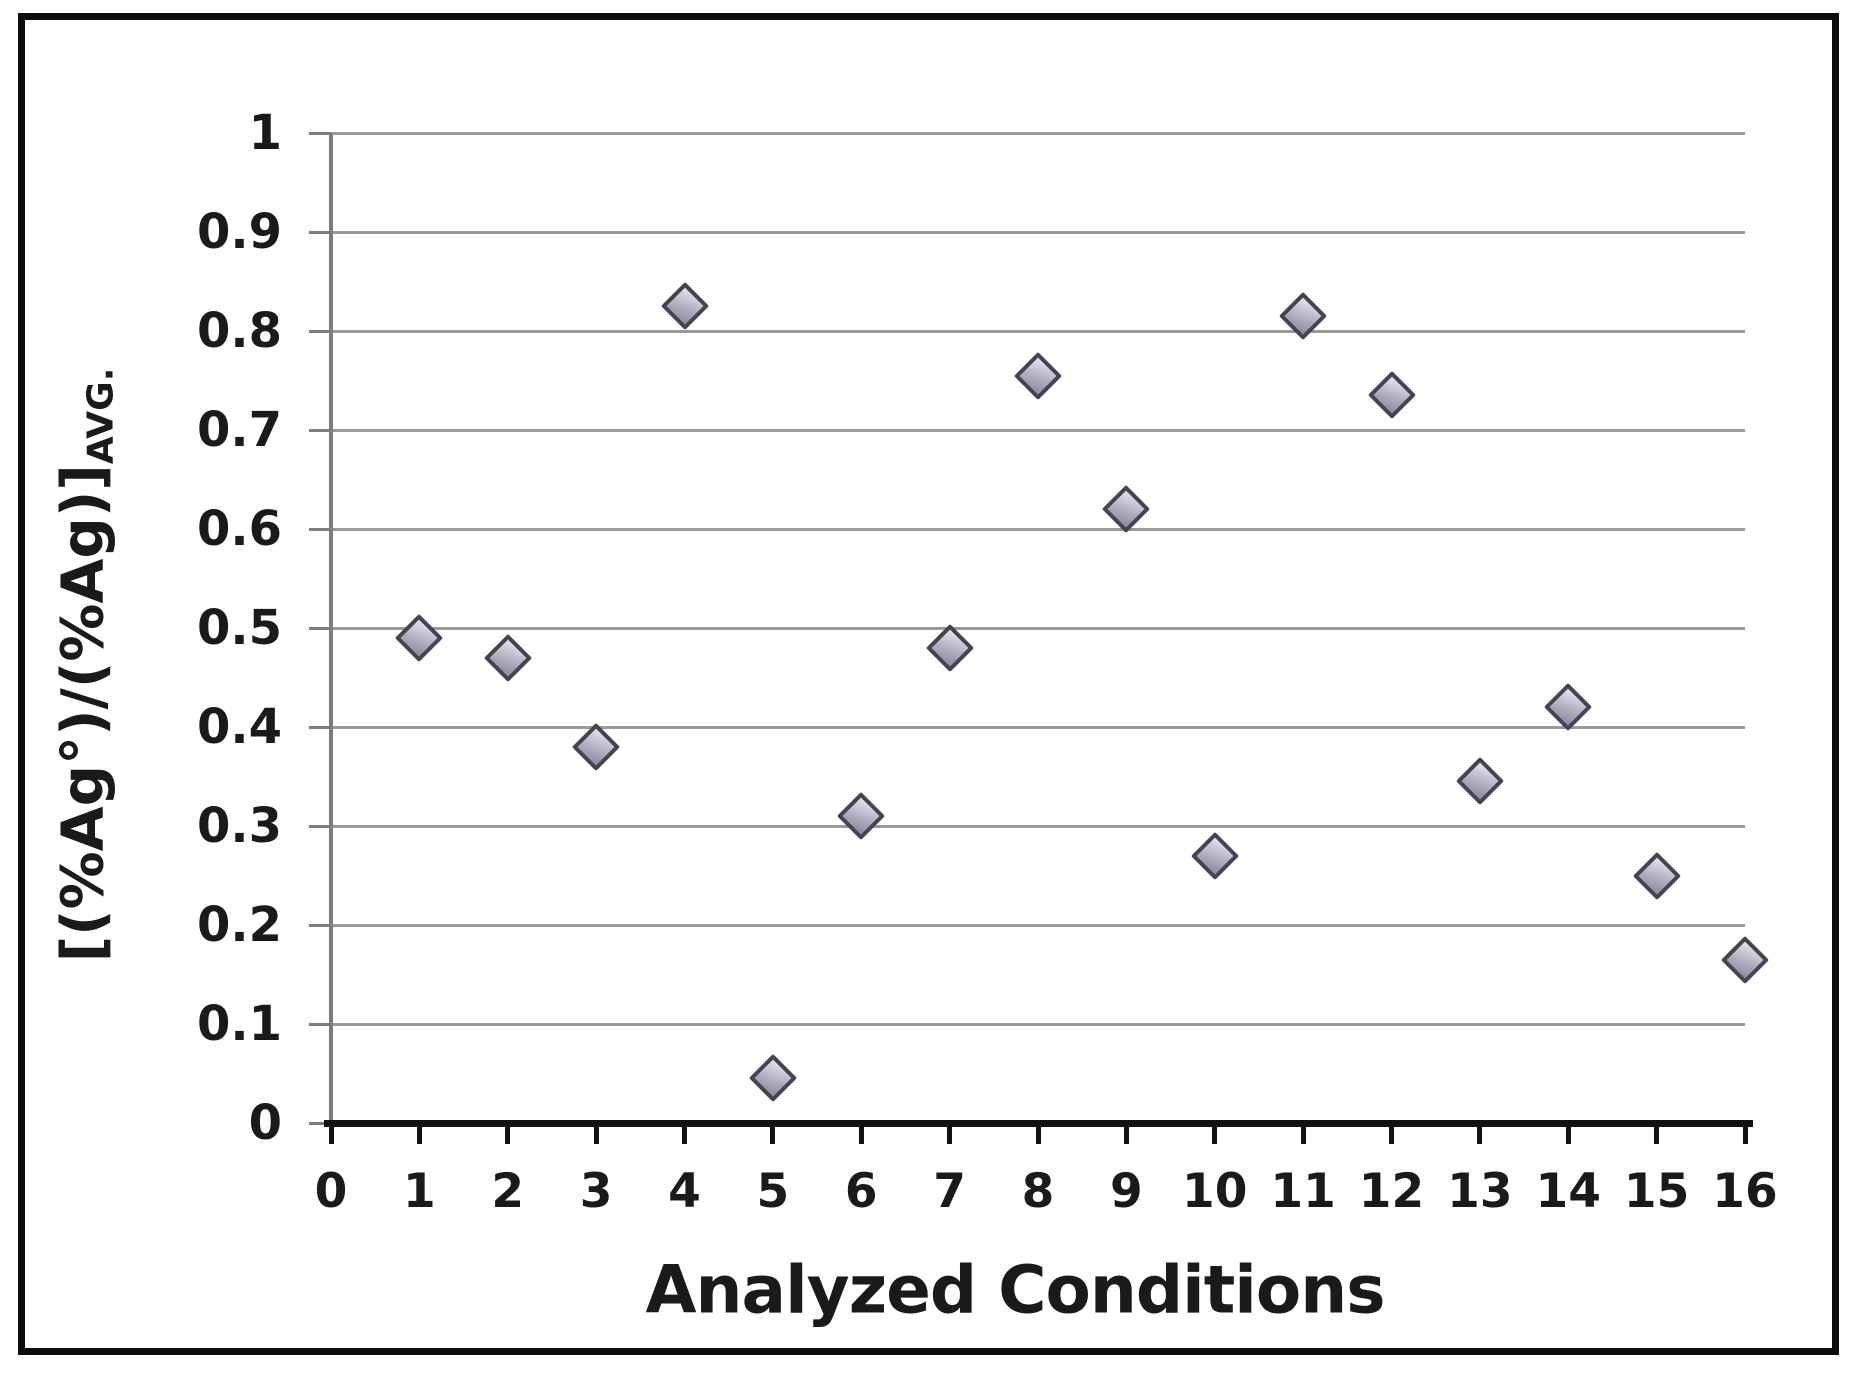 The height and width of the screenshot is (1375, 1860). What do you see at coordinates (1480, 1191) in the screenshot?
I see `x-tick-label: 13` at bounding box center [1480, 1191].